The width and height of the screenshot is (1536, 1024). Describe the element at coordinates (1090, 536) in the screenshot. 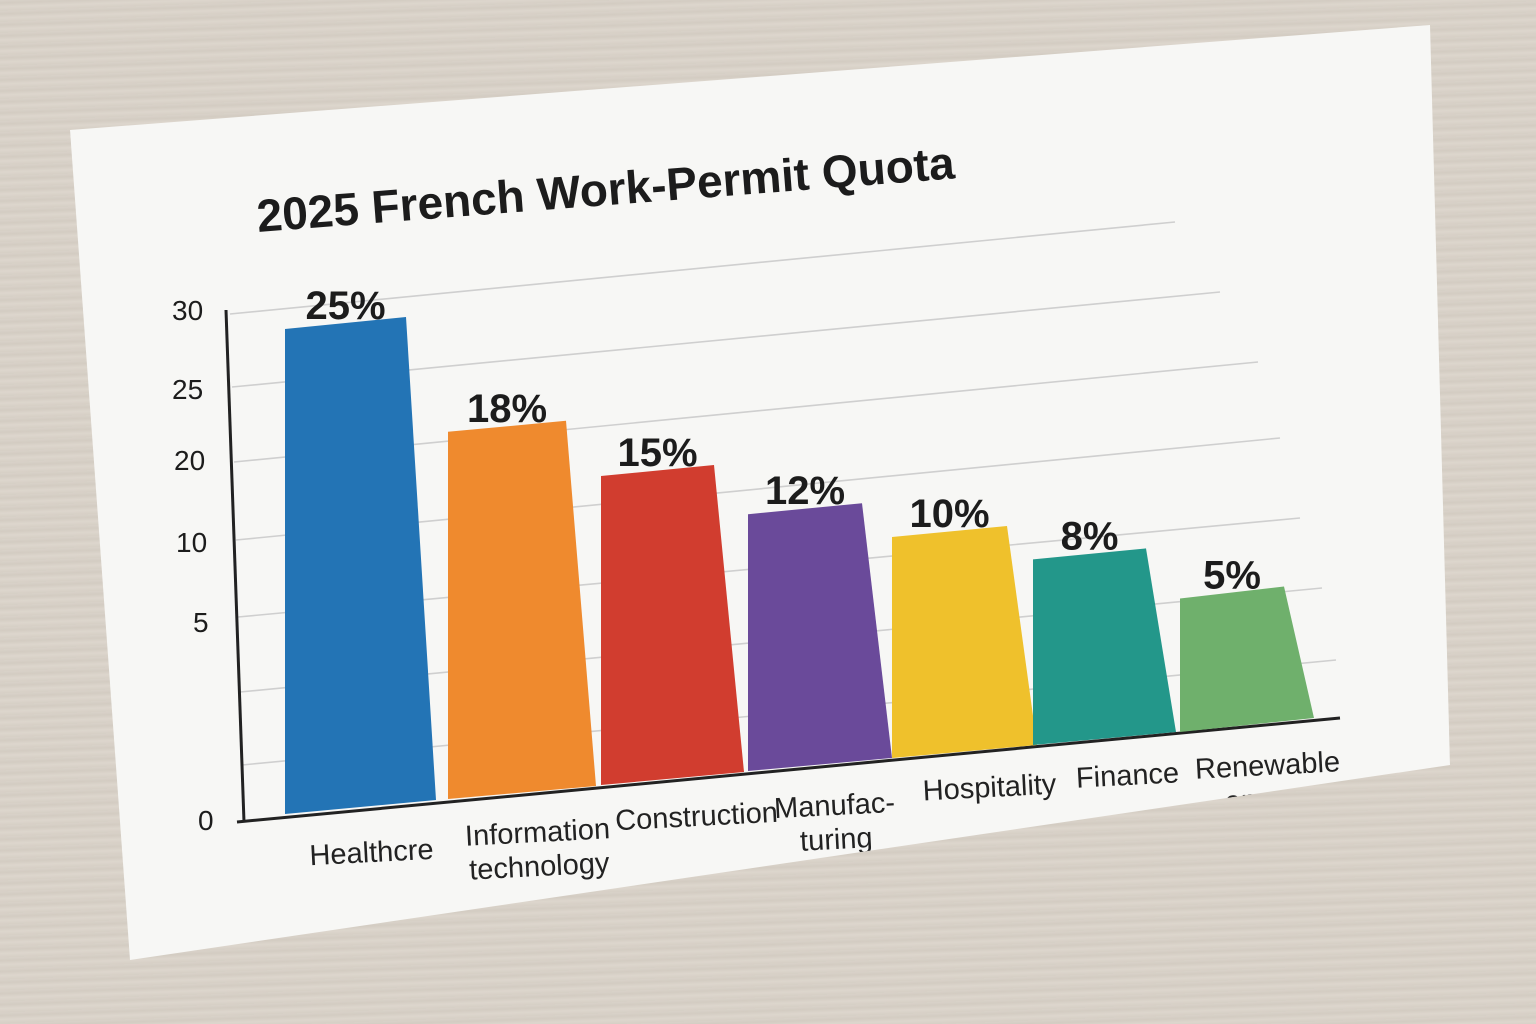

I see `bar-value-label: 8%` at that location.